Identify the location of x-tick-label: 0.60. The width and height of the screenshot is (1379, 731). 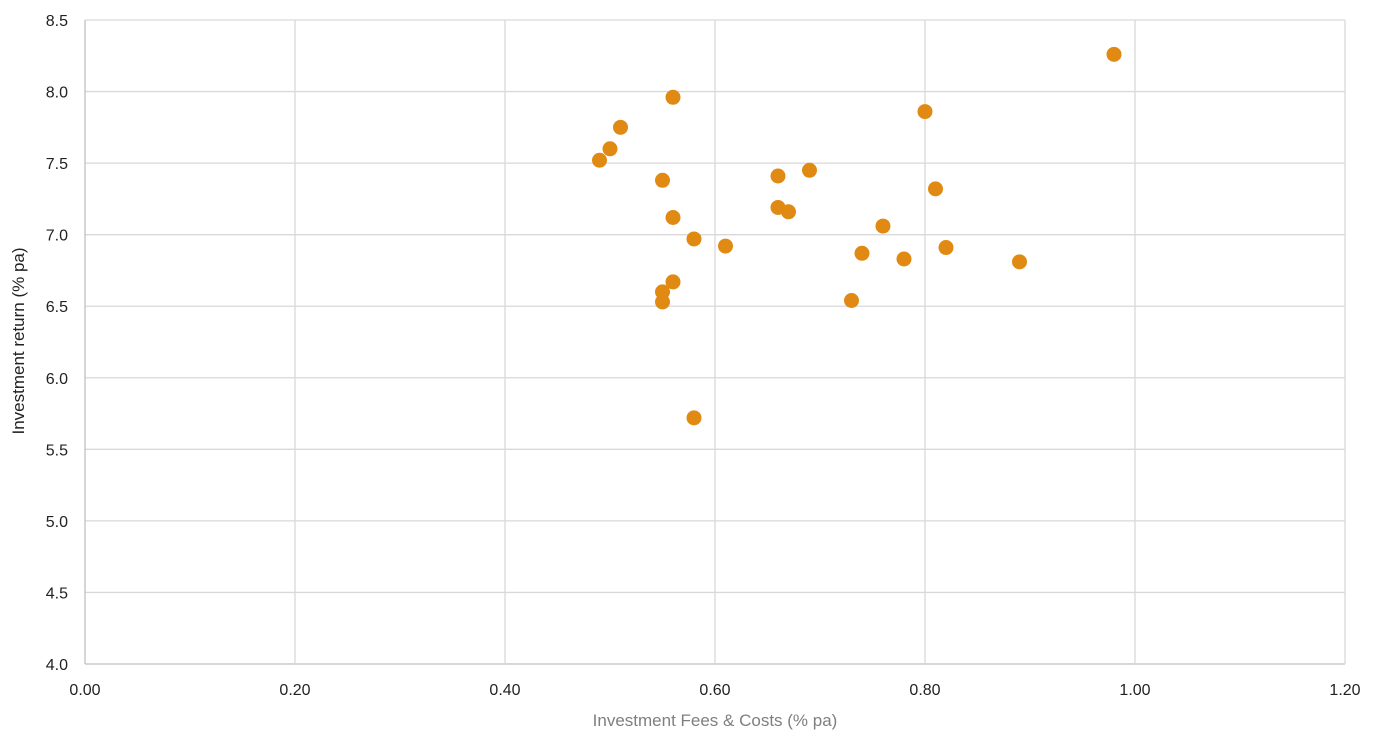
(714, 690).